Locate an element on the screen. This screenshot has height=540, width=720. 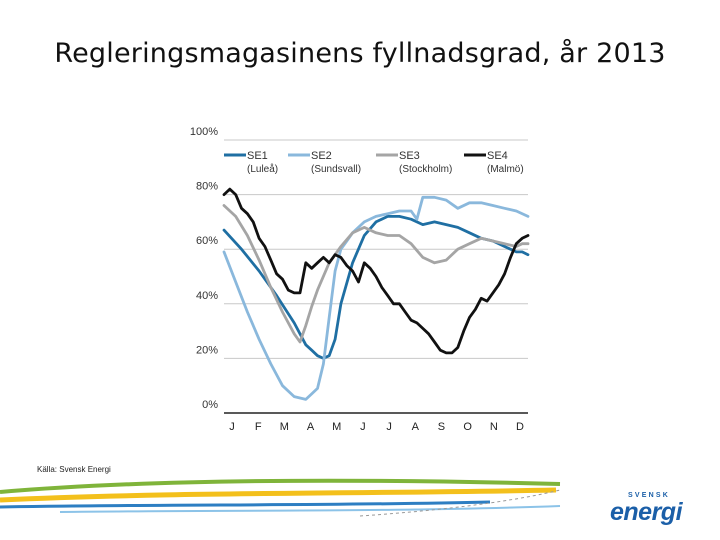
decorative-swoosh is located at coordinates (280, 497).